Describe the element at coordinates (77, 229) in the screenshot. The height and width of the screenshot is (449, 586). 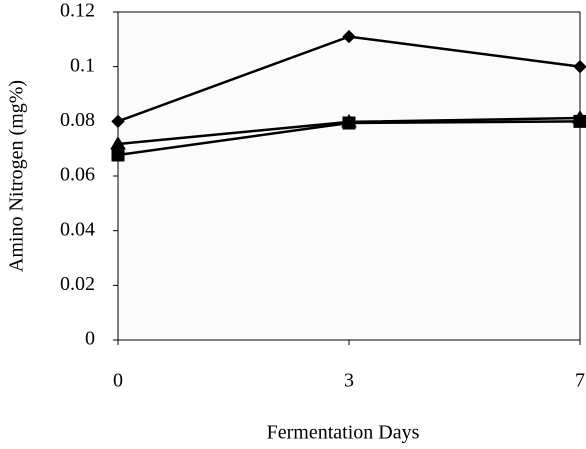
I see `y-tick-label: 0.04` at that location.